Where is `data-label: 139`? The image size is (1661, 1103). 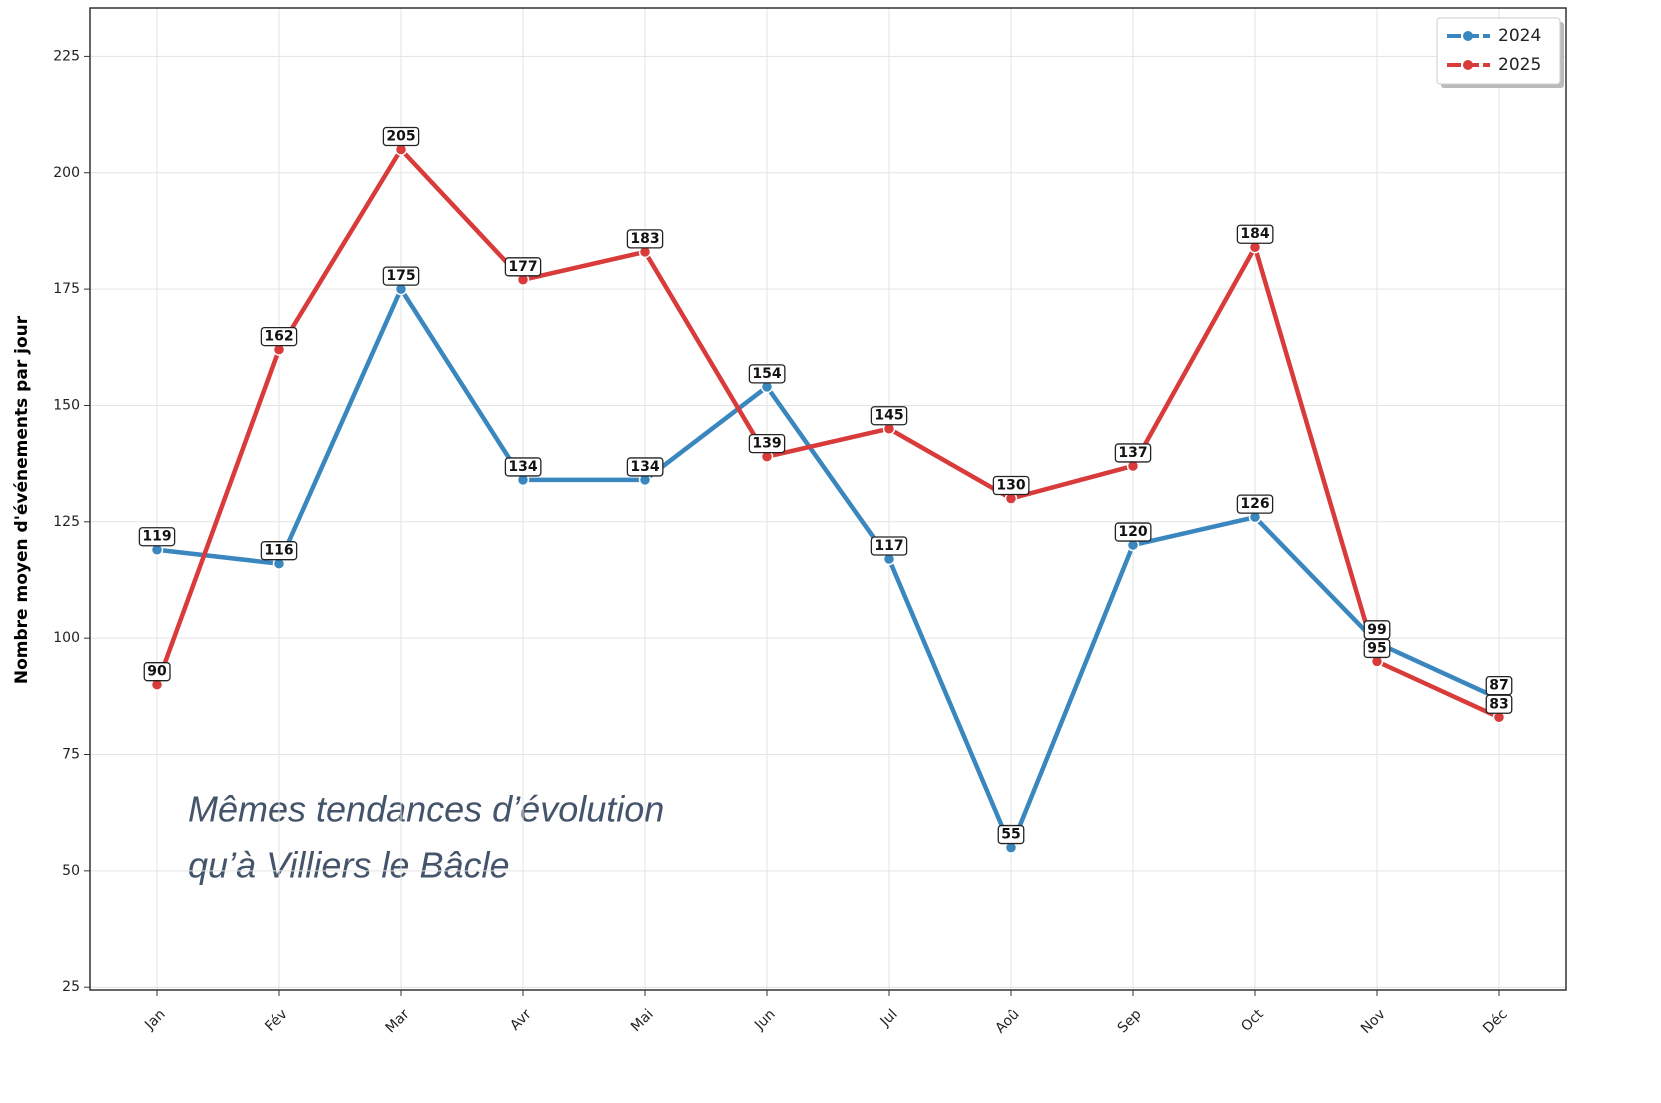 data-label: 139 is located at coordinates (767, 443).